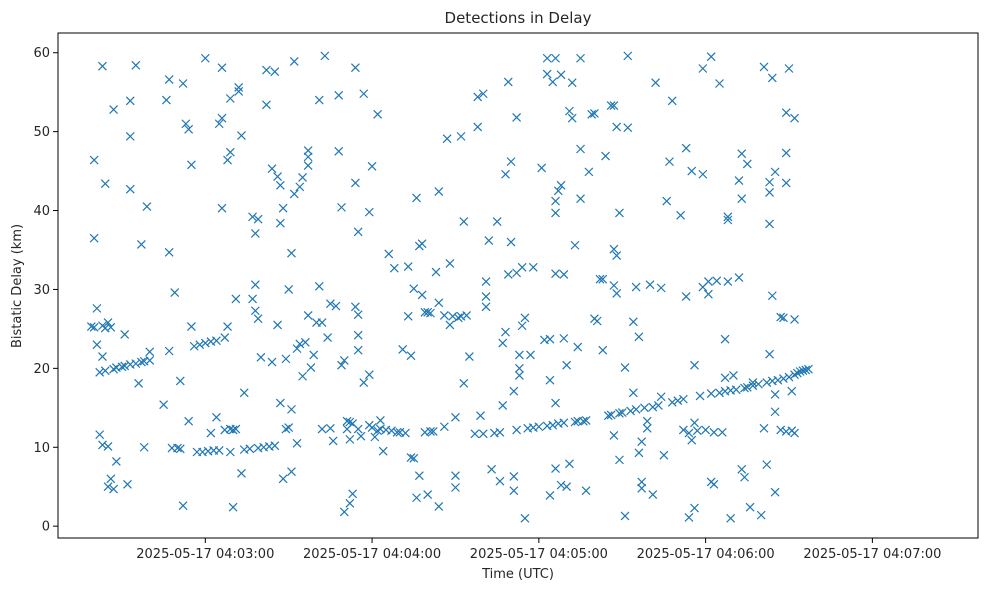  Describe the element at coordinates (41, 290) in the screenshot. I see `y-tick-label: 30` at that location.